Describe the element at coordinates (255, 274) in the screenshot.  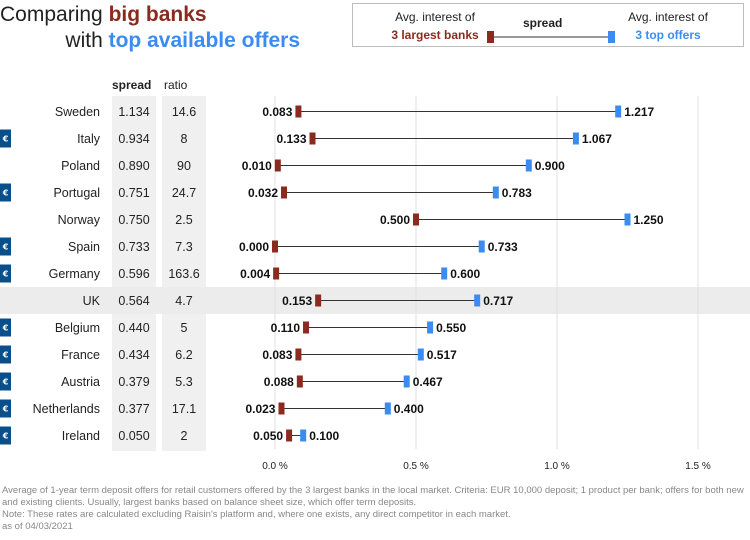
I see `low-value-label: 0.004` at that location.